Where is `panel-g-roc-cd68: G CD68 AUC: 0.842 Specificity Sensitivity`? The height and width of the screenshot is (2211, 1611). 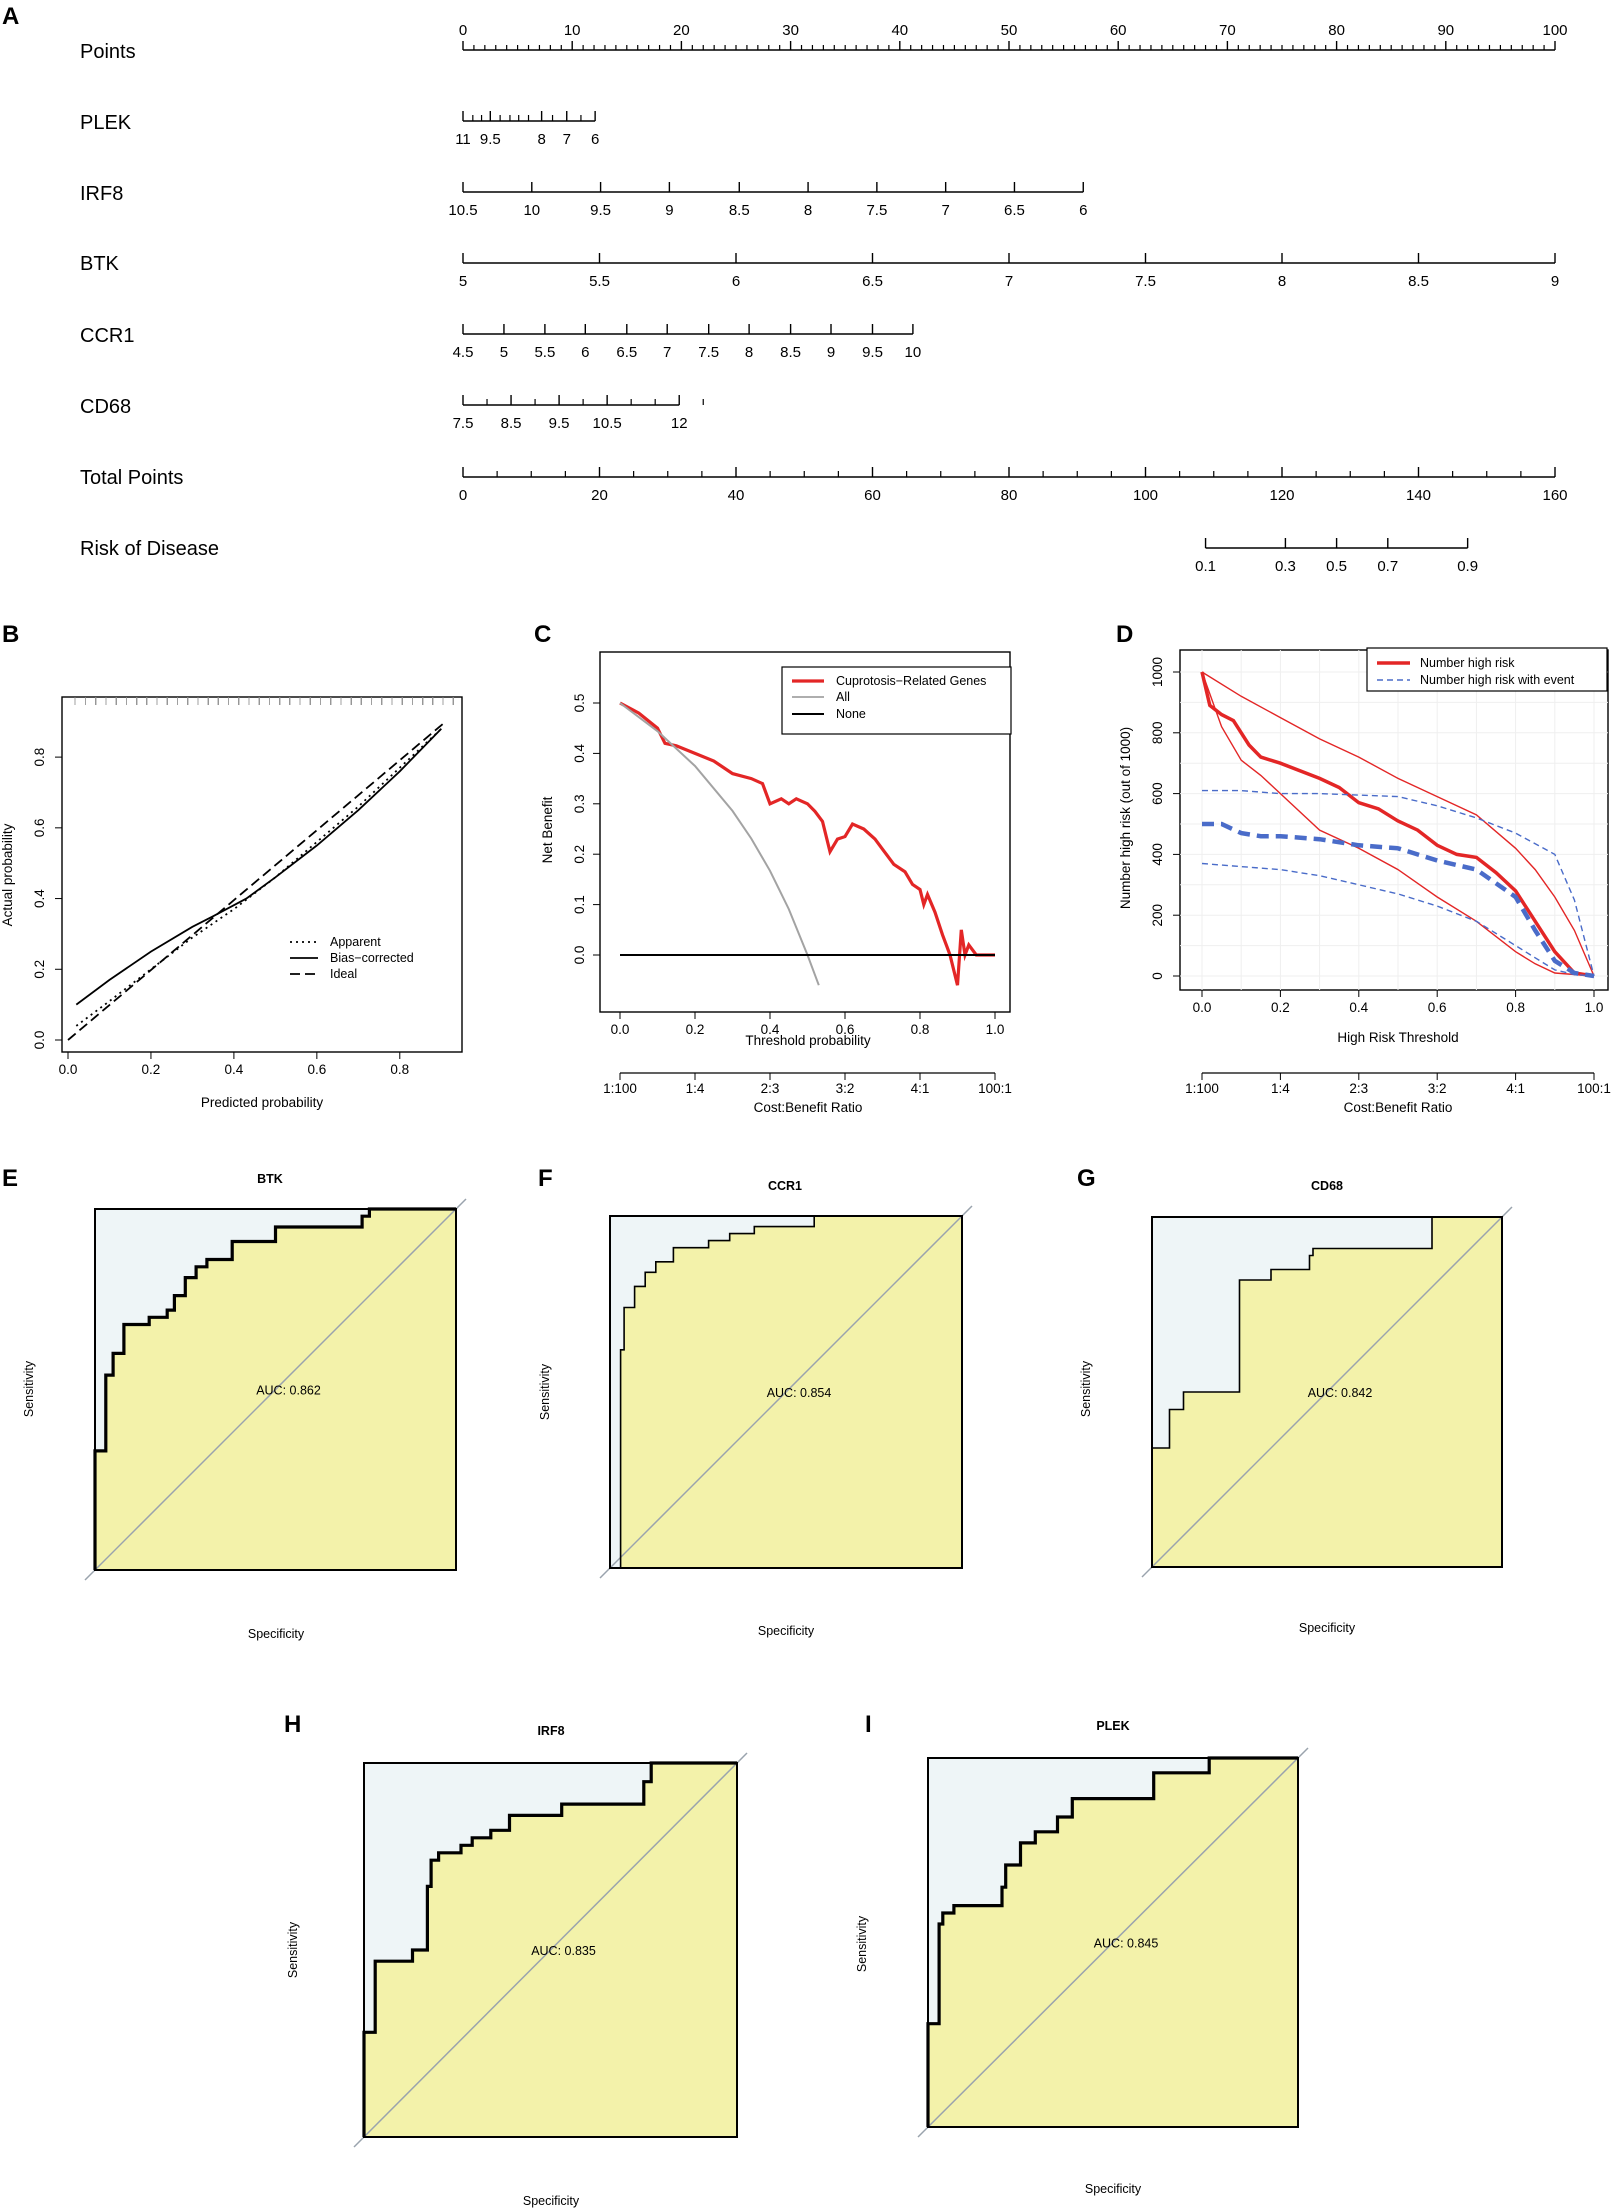 panel-g-roc-cd68: G CD68 AUC: 0.842 Specificity Sensitivity is located at coordinates (1295, 1400).